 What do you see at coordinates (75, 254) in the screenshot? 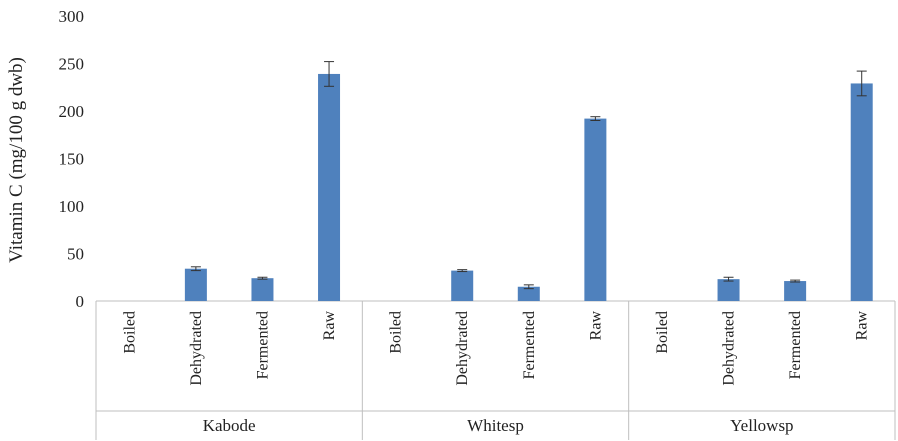
I see `y-tick-label: 50` at bounding box center [75, 254].